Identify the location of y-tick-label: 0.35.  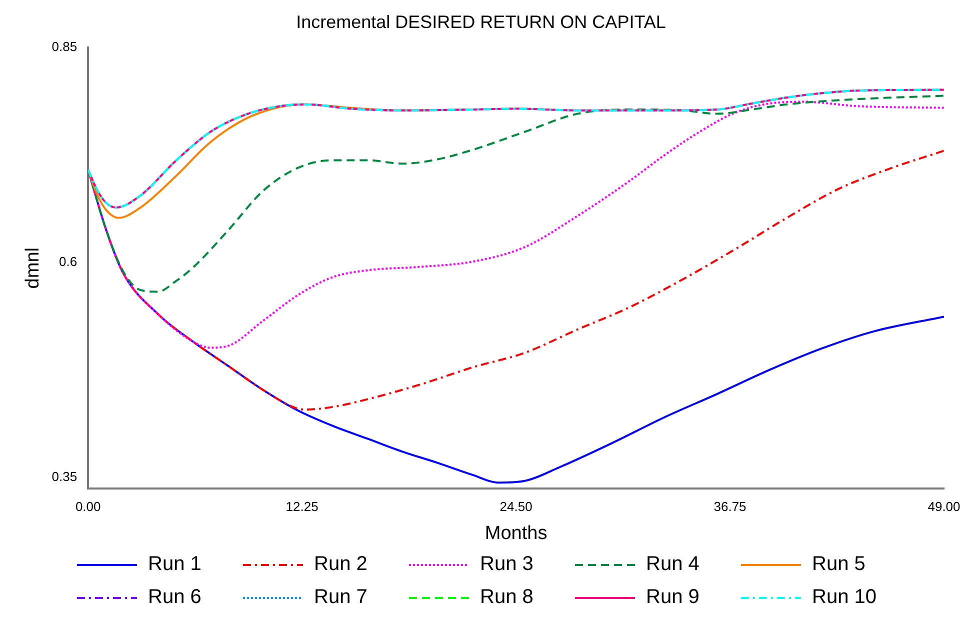
(65, 476).